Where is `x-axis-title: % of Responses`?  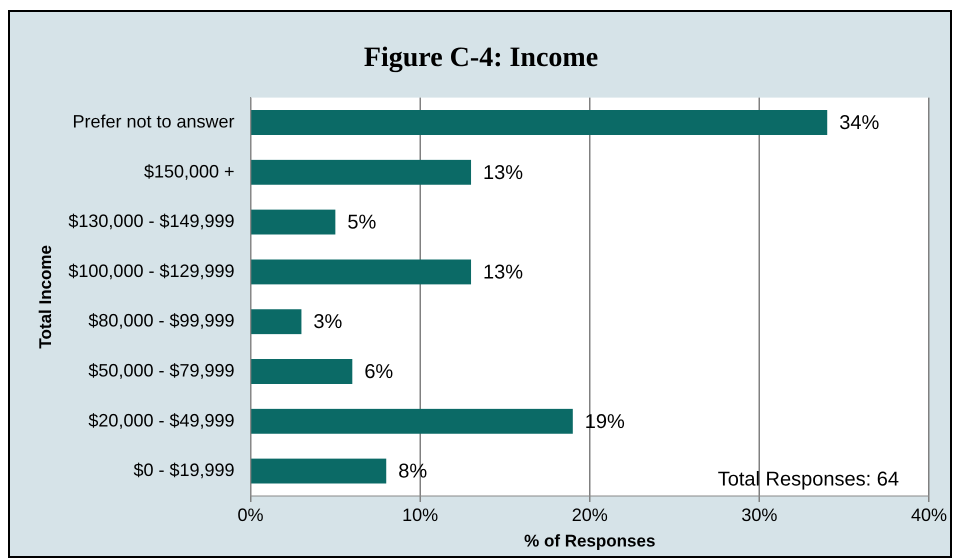
x-axis-title: % of Responses is located at coordinates (590, 540).